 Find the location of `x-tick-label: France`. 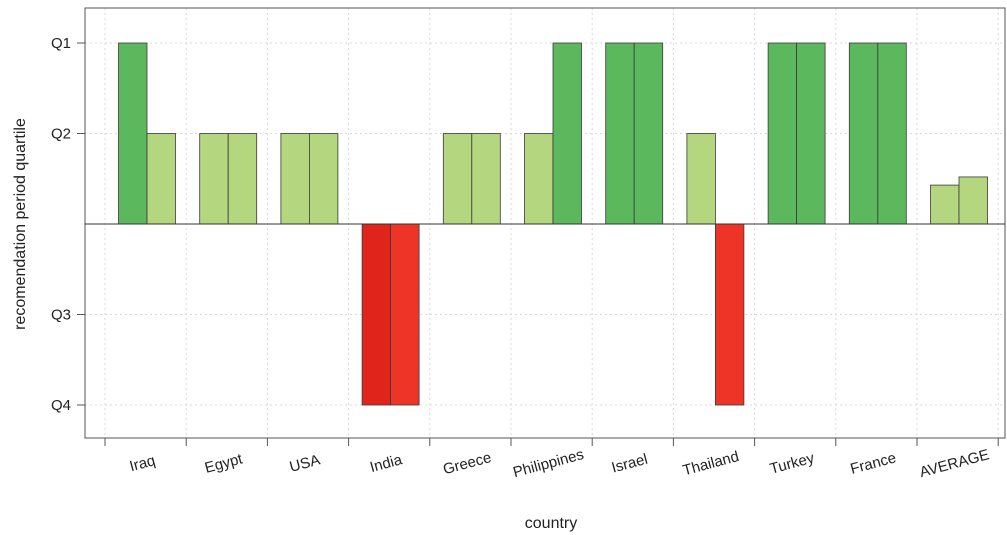

x-tick-label: France is located at coordinates (872, 463).